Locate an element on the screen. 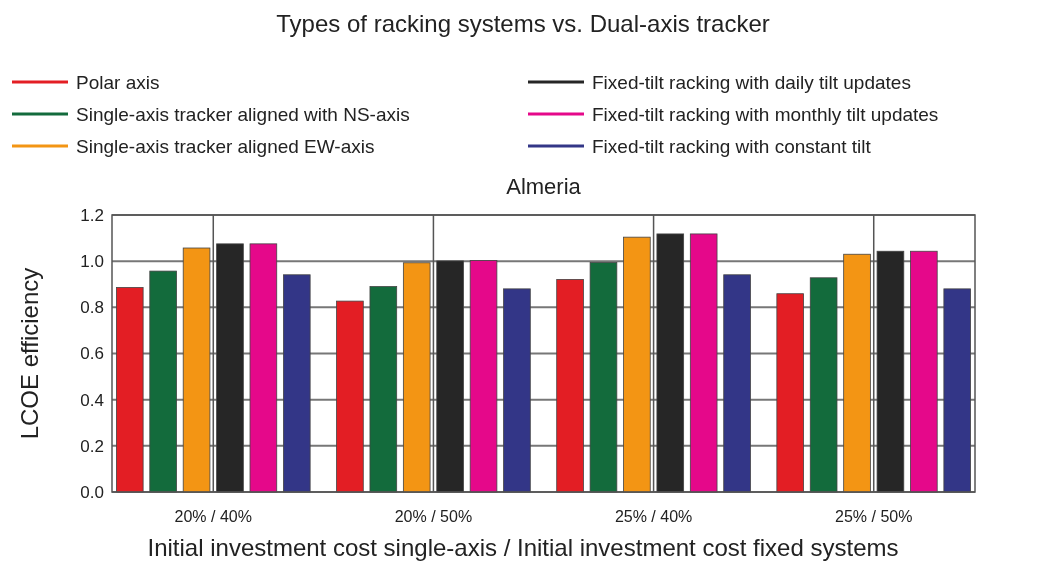 Image resolution: width=1046 pixels, height=564 pixels. chart-subtitle: Almeria is located at coordinates (544, 186).